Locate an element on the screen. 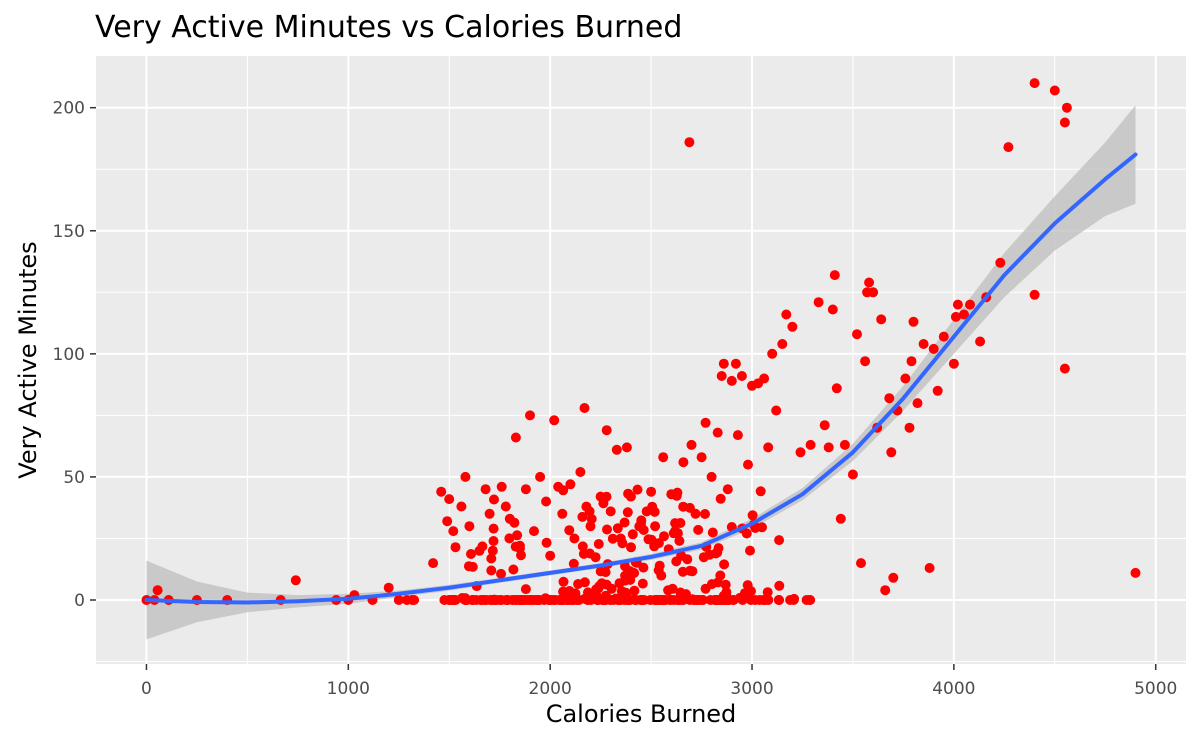 Image resolution: width=1200 pixels, height=741 pixels. y-tick-label: 150 is located at coordinates (69, 232).